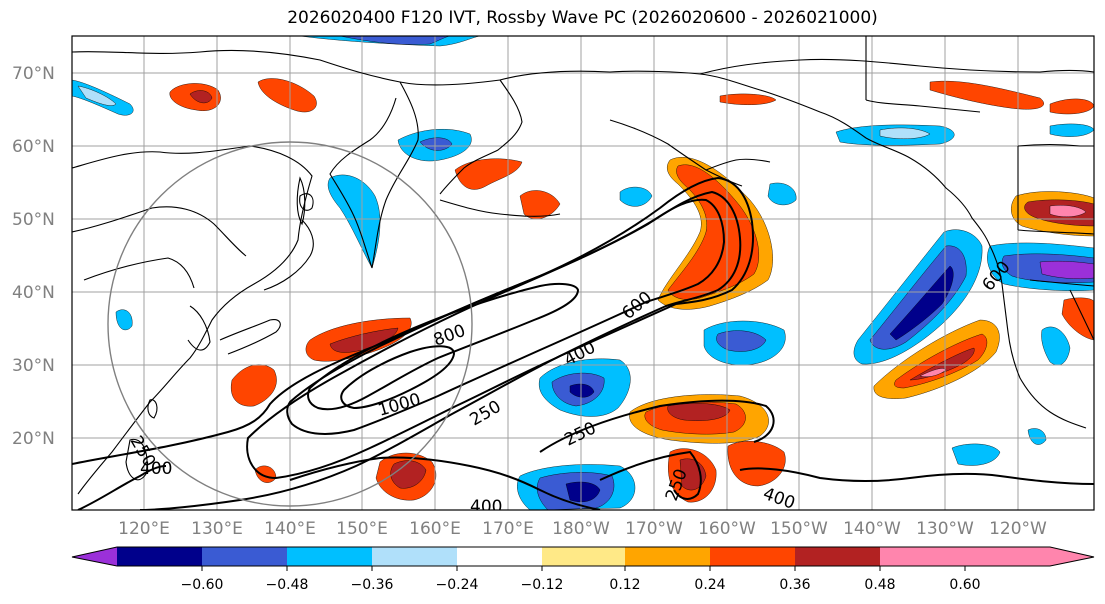 This screenshot has height=604, width=1105. What do you see at coordinates (94, 556) in the screenshot?
I see `colorbar-extend-low` at bounding box center [94, 556].